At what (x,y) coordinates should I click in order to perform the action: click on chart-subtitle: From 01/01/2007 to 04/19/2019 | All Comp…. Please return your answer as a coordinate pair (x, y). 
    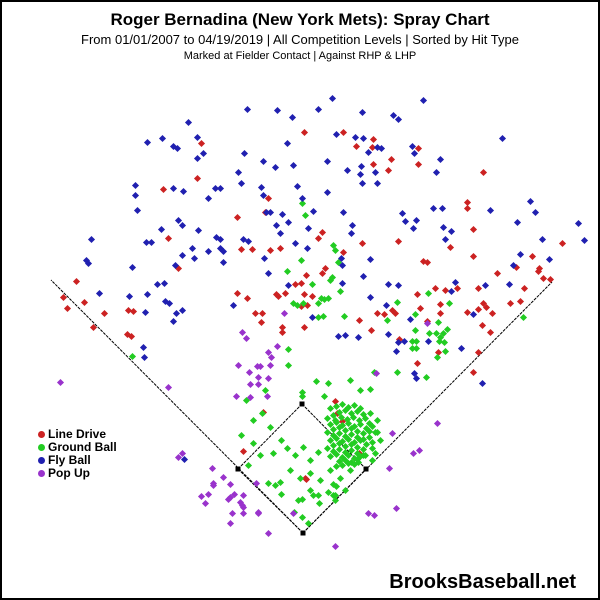
    Looking at the image, I should click on (300, 39).